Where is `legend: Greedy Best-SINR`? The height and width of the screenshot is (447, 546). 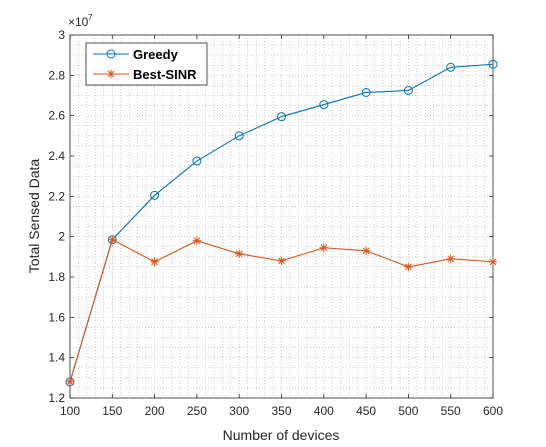
legend: Greedy Best-SINR is located at coordinates (146, 64).